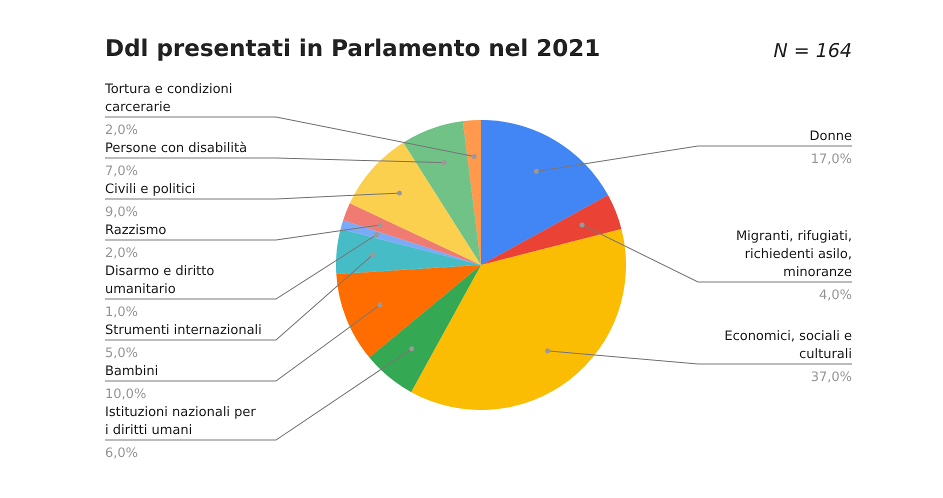 The width and height of the screenshot is (943, 498). What do you see at coordinates (835, 295) in the screenshot?
I see `data-label: 4,0%` at bounding box center [835, 295].